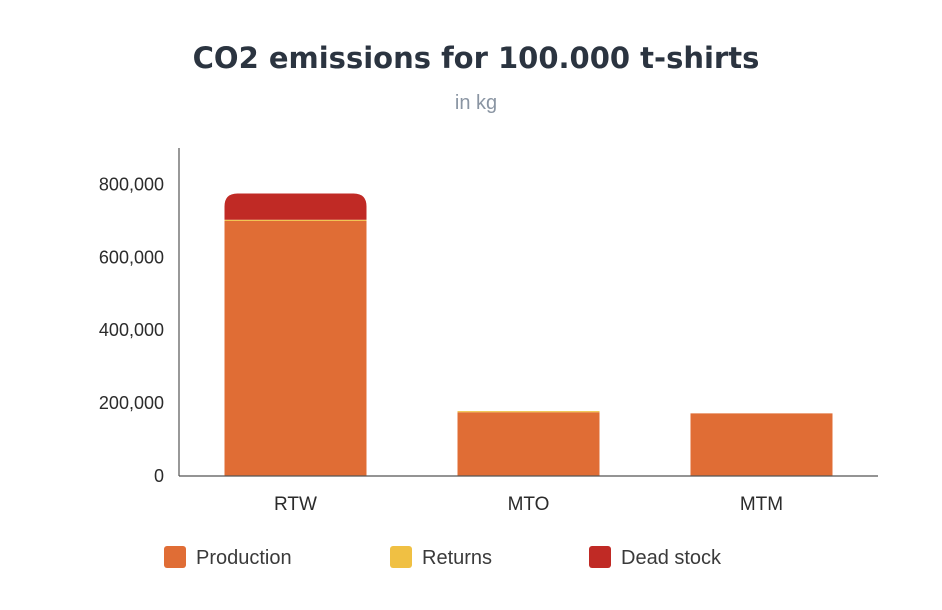 The height and width of the screenshot is (610, 942). I want to click on bar-rtw-dead-stock, so click(295, 206).